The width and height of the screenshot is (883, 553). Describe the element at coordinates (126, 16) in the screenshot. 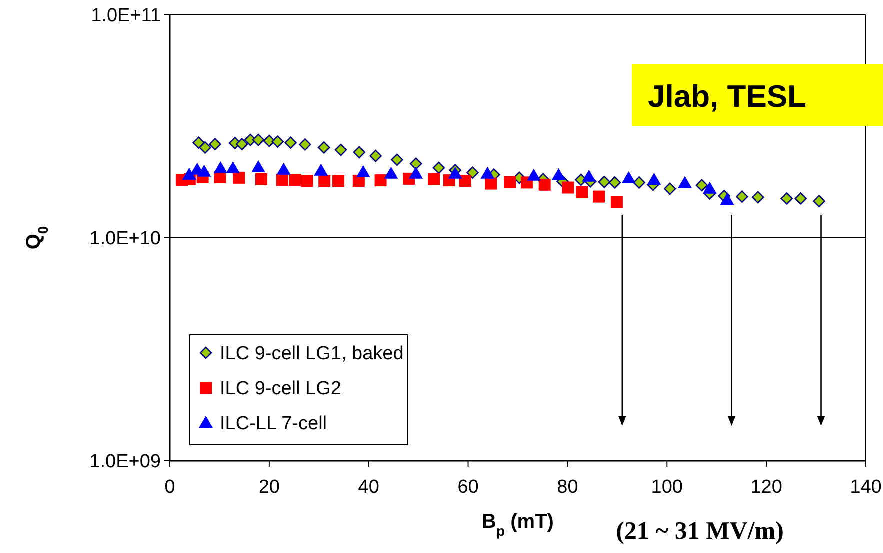

I see `y-tick-label: 1.0E+11` at that location.